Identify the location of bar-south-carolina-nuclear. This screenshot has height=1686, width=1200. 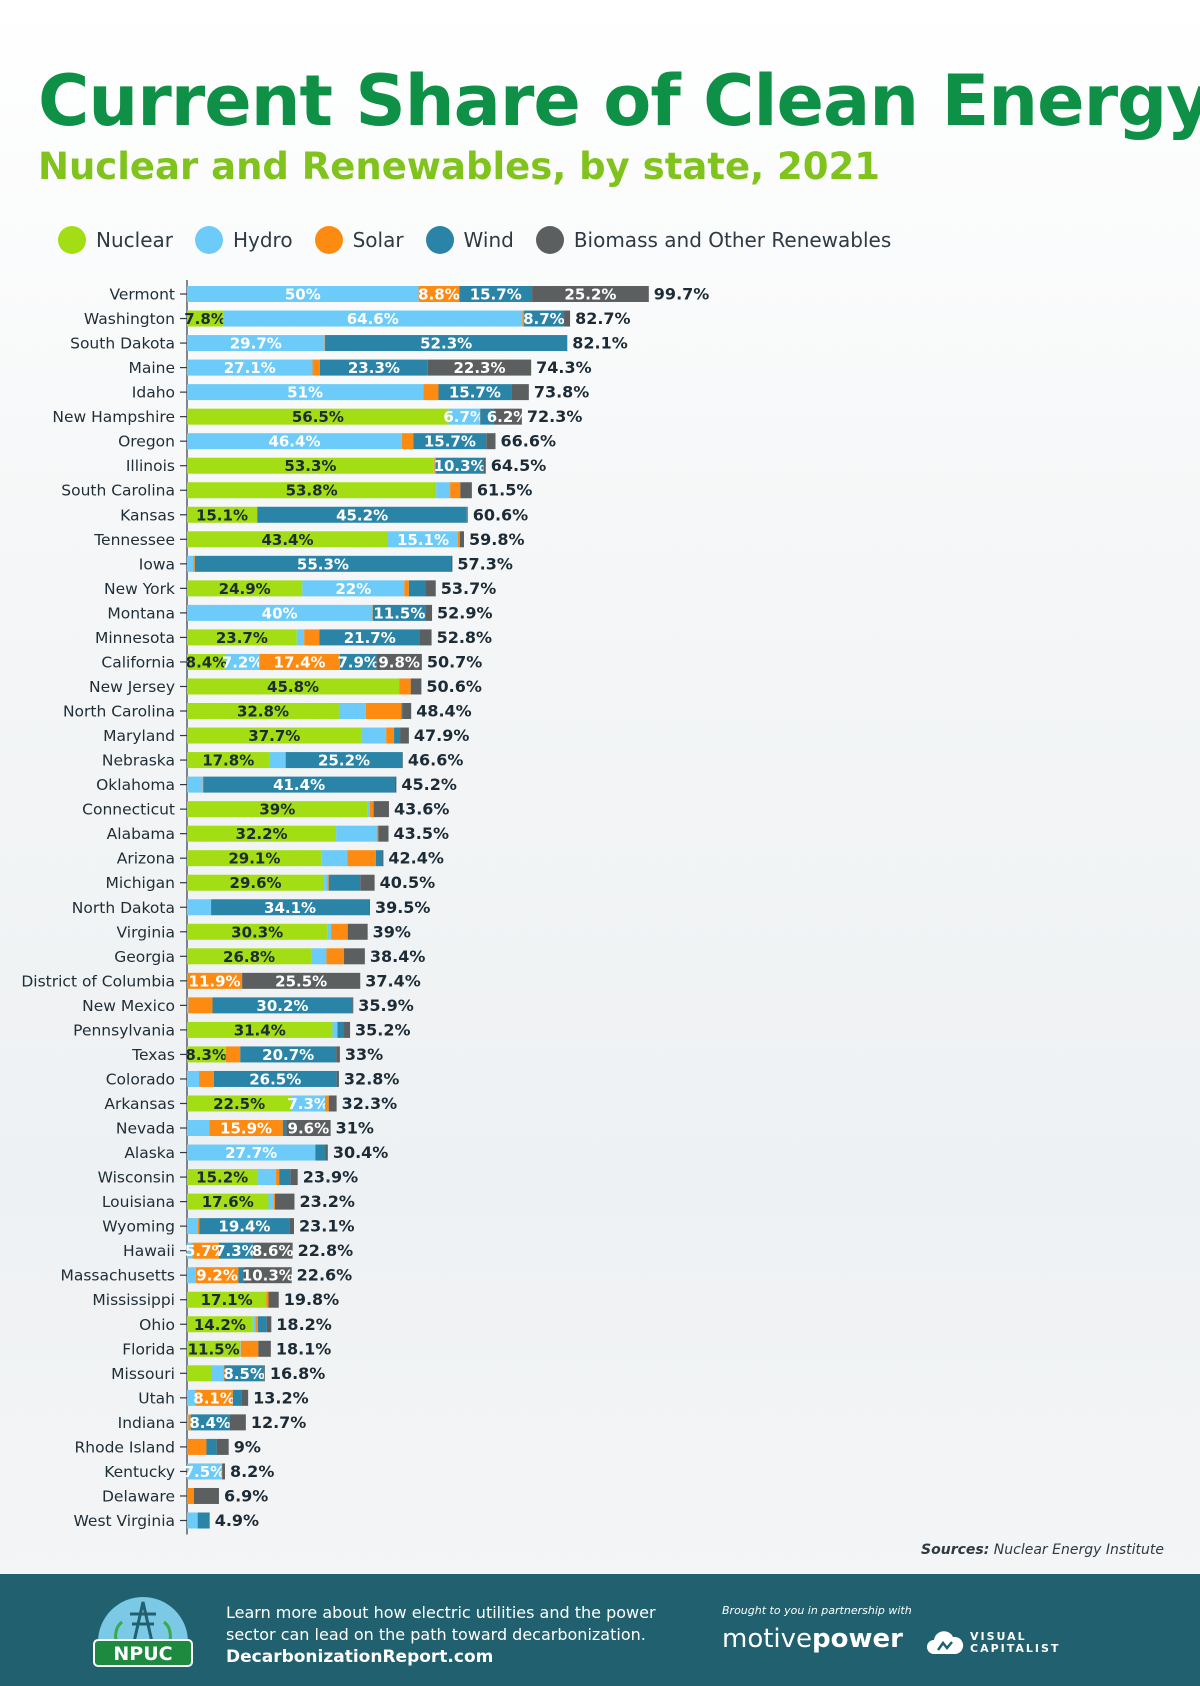
(312, 490).